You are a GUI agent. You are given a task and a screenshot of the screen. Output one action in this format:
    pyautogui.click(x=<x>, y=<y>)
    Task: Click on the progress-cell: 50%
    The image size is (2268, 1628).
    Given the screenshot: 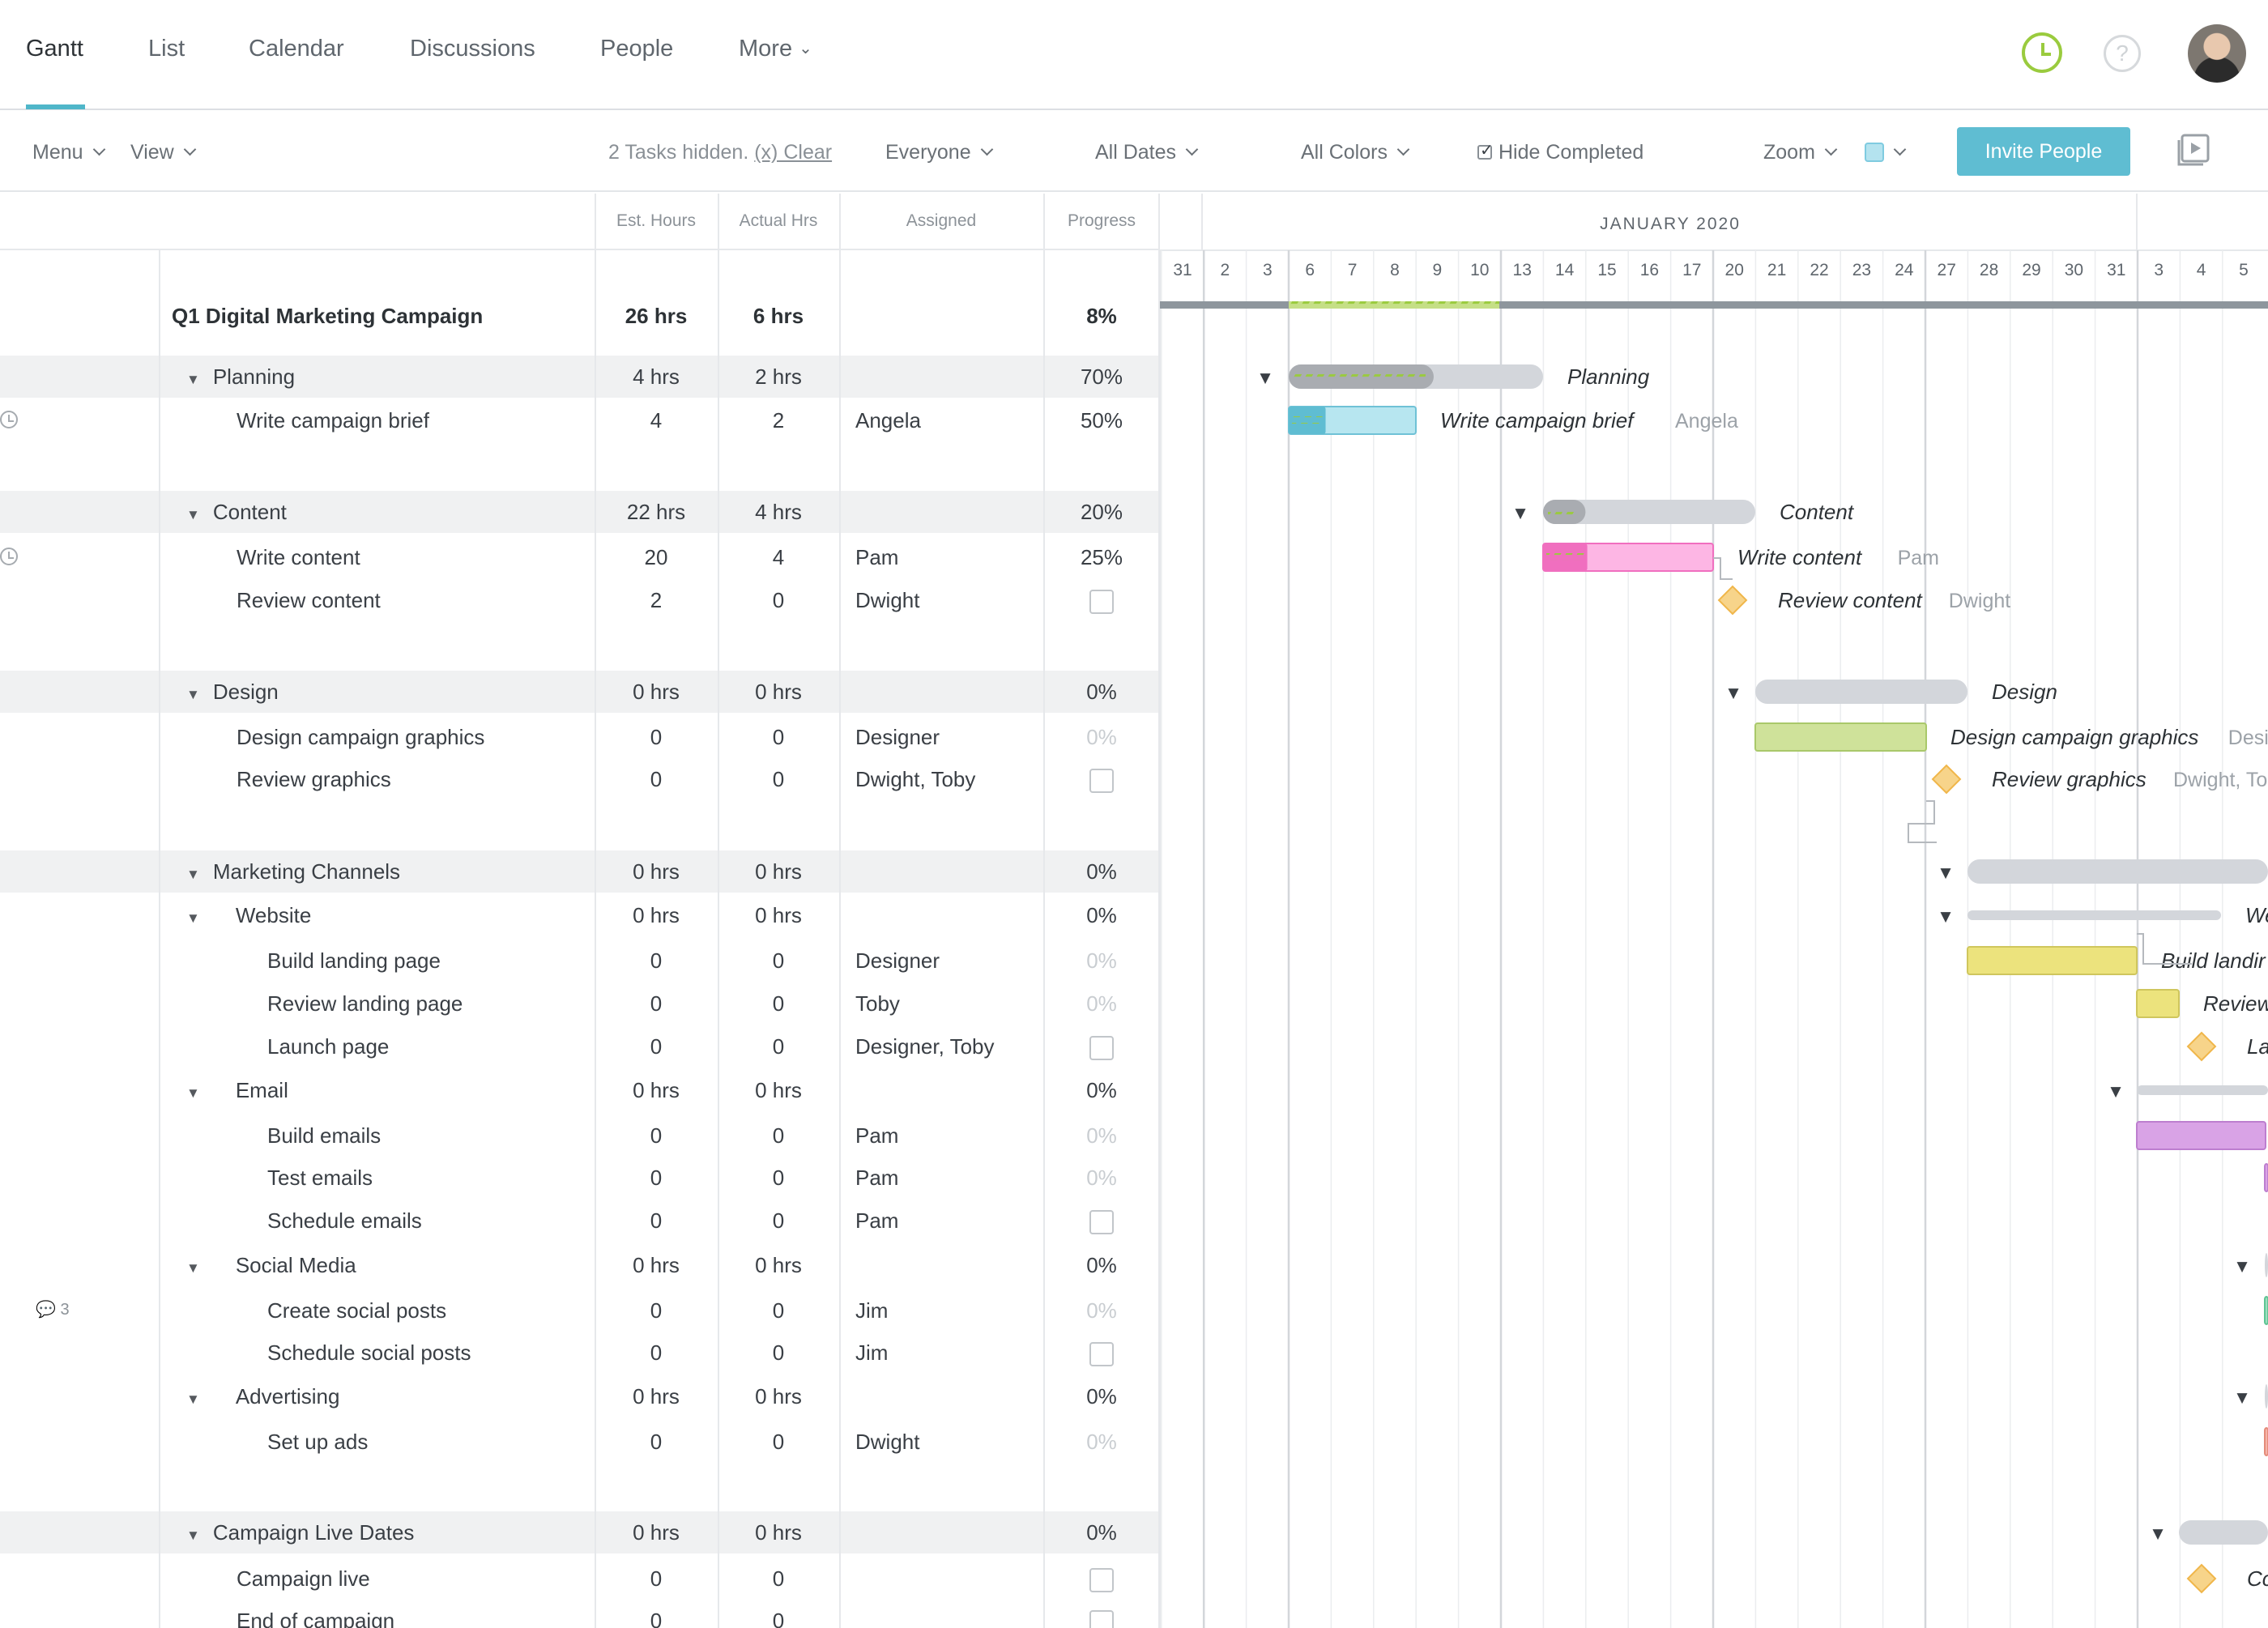 What is the action you would take?
    pyautogui.click(x=1101, y=420)
    